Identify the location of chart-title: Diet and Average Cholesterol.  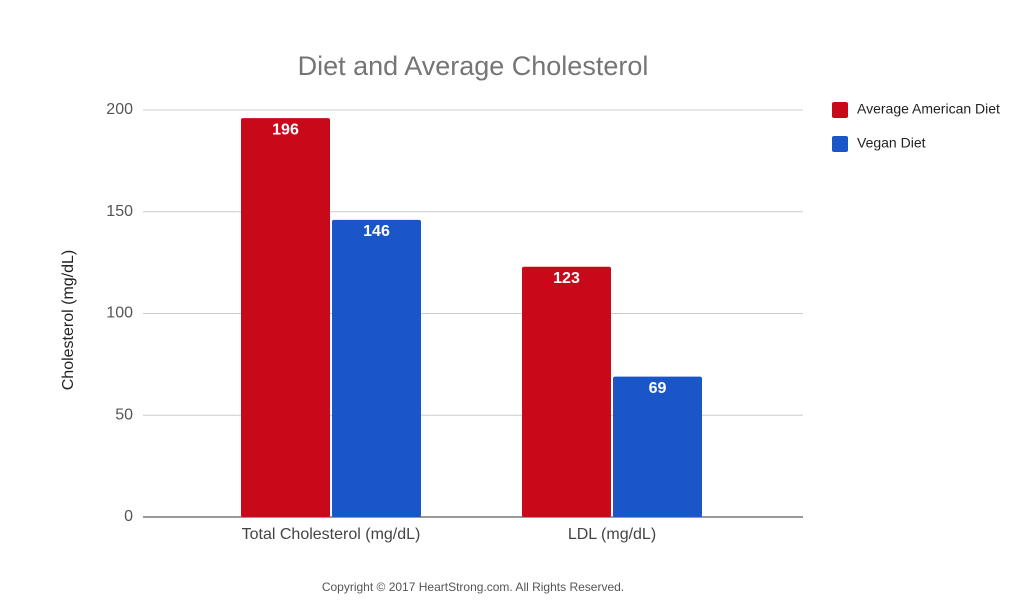
(473, 66).